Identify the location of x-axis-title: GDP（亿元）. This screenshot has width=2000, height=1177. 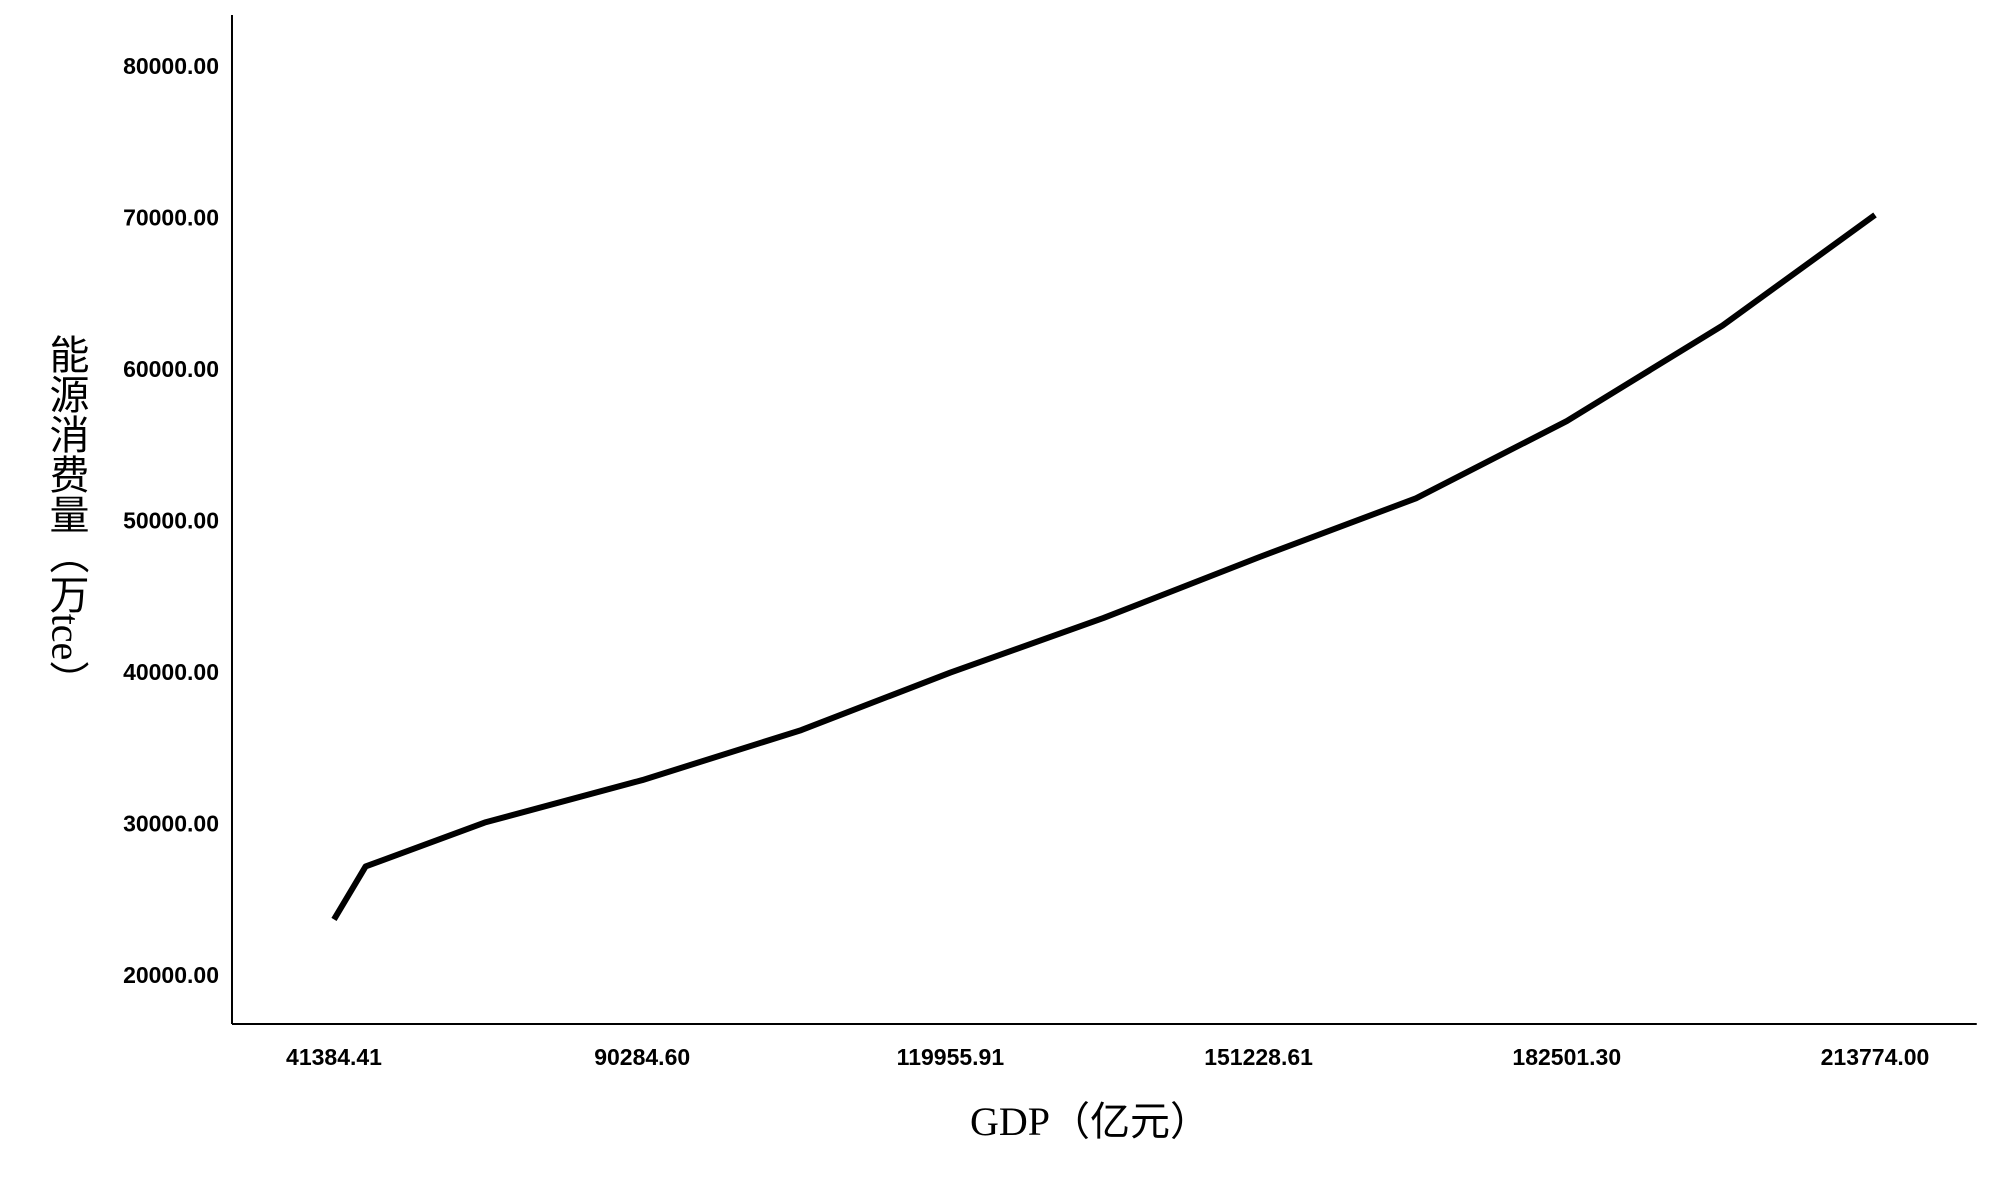
(1090, 1121).